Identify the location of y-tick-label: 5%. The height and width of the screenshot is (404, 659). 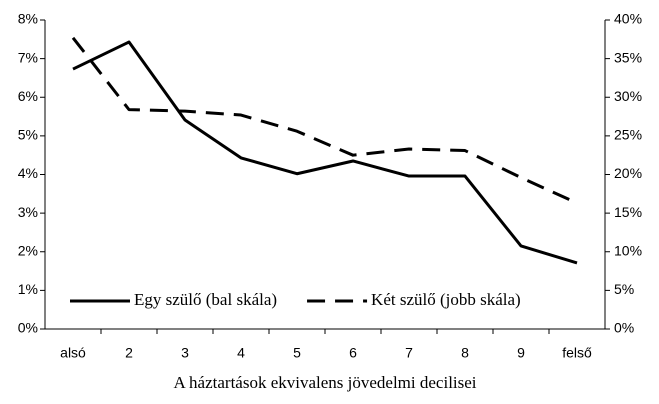
(28, 135).